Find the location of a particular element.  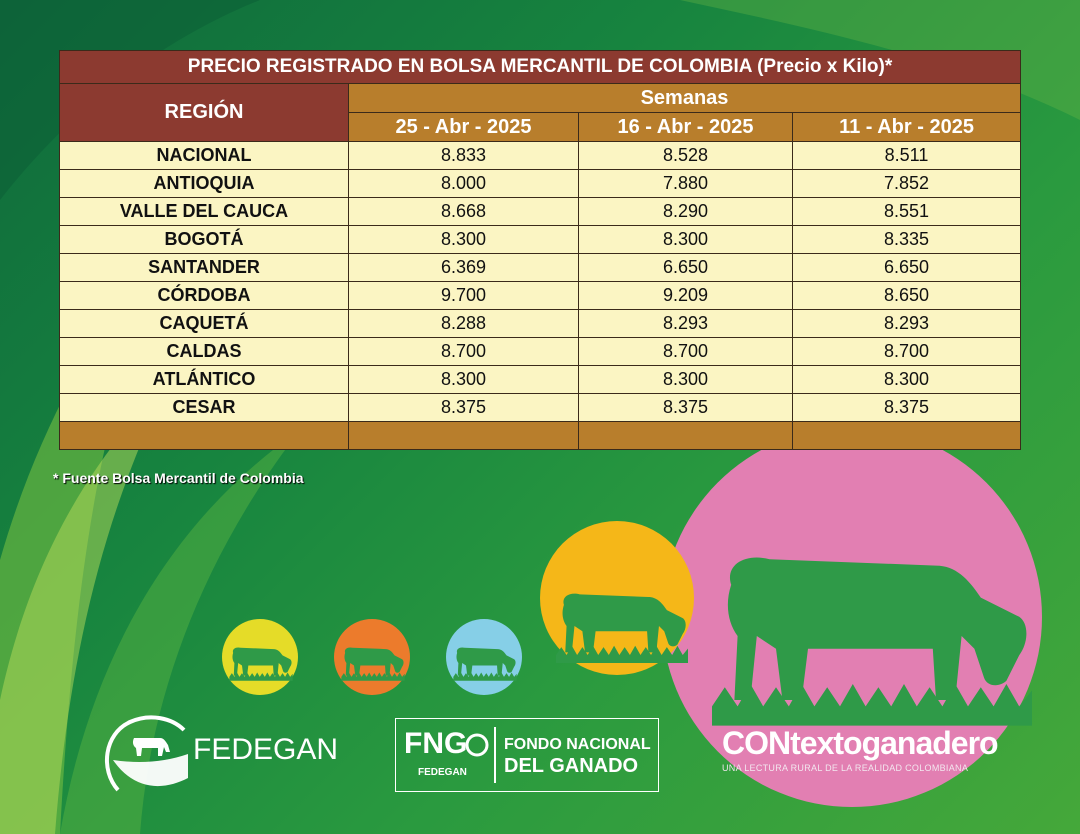

region-cell: NACIONAL is located at coordinates (204, 155).